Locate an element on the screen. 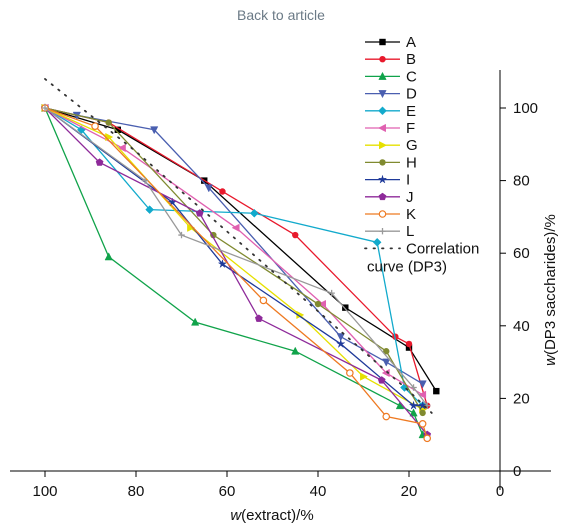 This screenshot has height=528, width=562. legend-label: D is located at coordinates (411, 94).